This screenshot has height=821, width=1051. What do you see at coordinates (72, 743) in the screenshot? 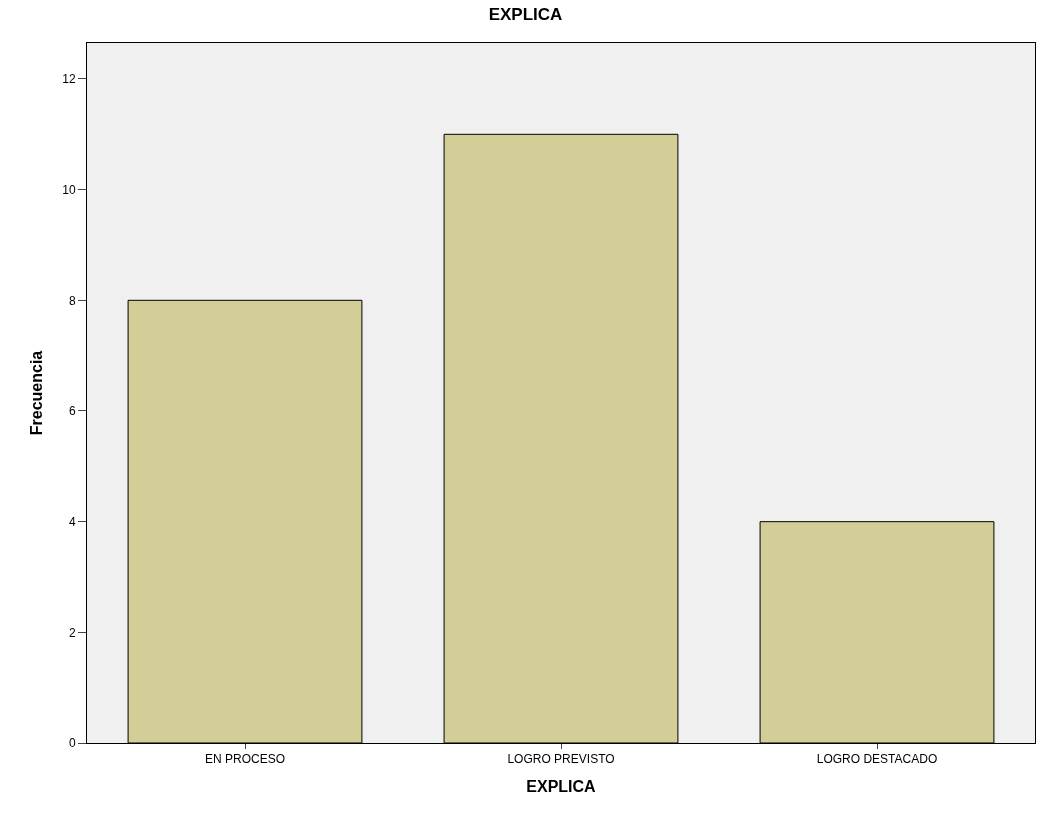
I see `y-tick-label: 0` at bounding box center [72, 743].